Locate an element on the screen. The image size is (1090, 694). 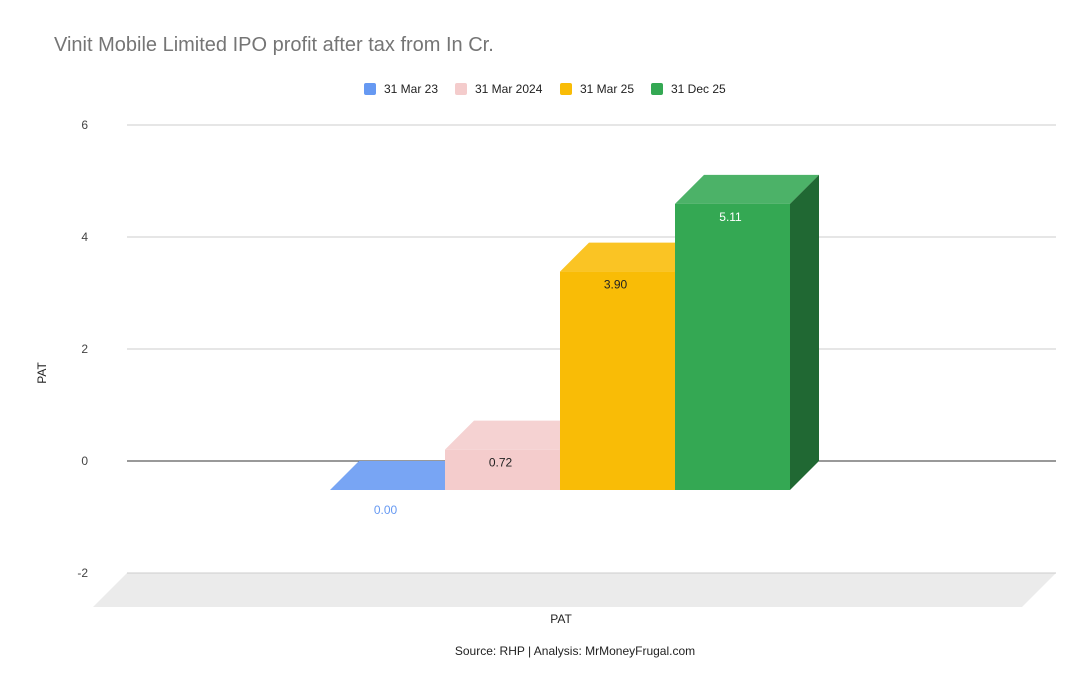
legend-label: 31 Dec 25 is located at coordinates (698, 89).